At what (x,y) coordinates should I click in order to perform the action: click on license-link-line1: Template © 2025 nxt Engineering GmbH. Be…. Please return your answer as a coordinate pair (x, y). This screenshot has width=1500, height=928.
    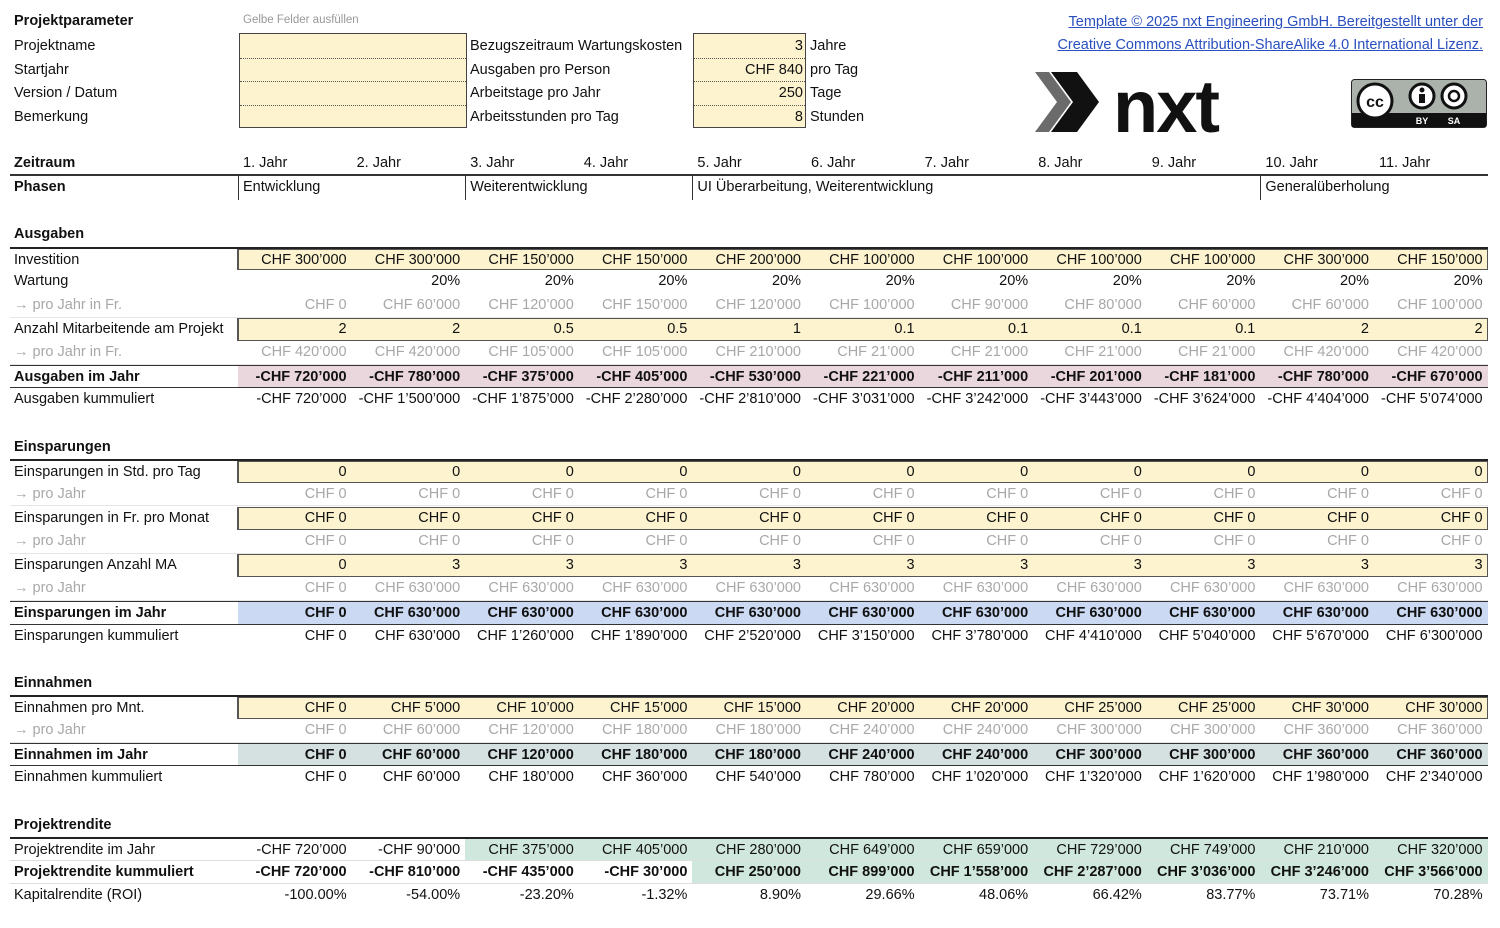
    Looking at the image, I should click on (1276, 22).